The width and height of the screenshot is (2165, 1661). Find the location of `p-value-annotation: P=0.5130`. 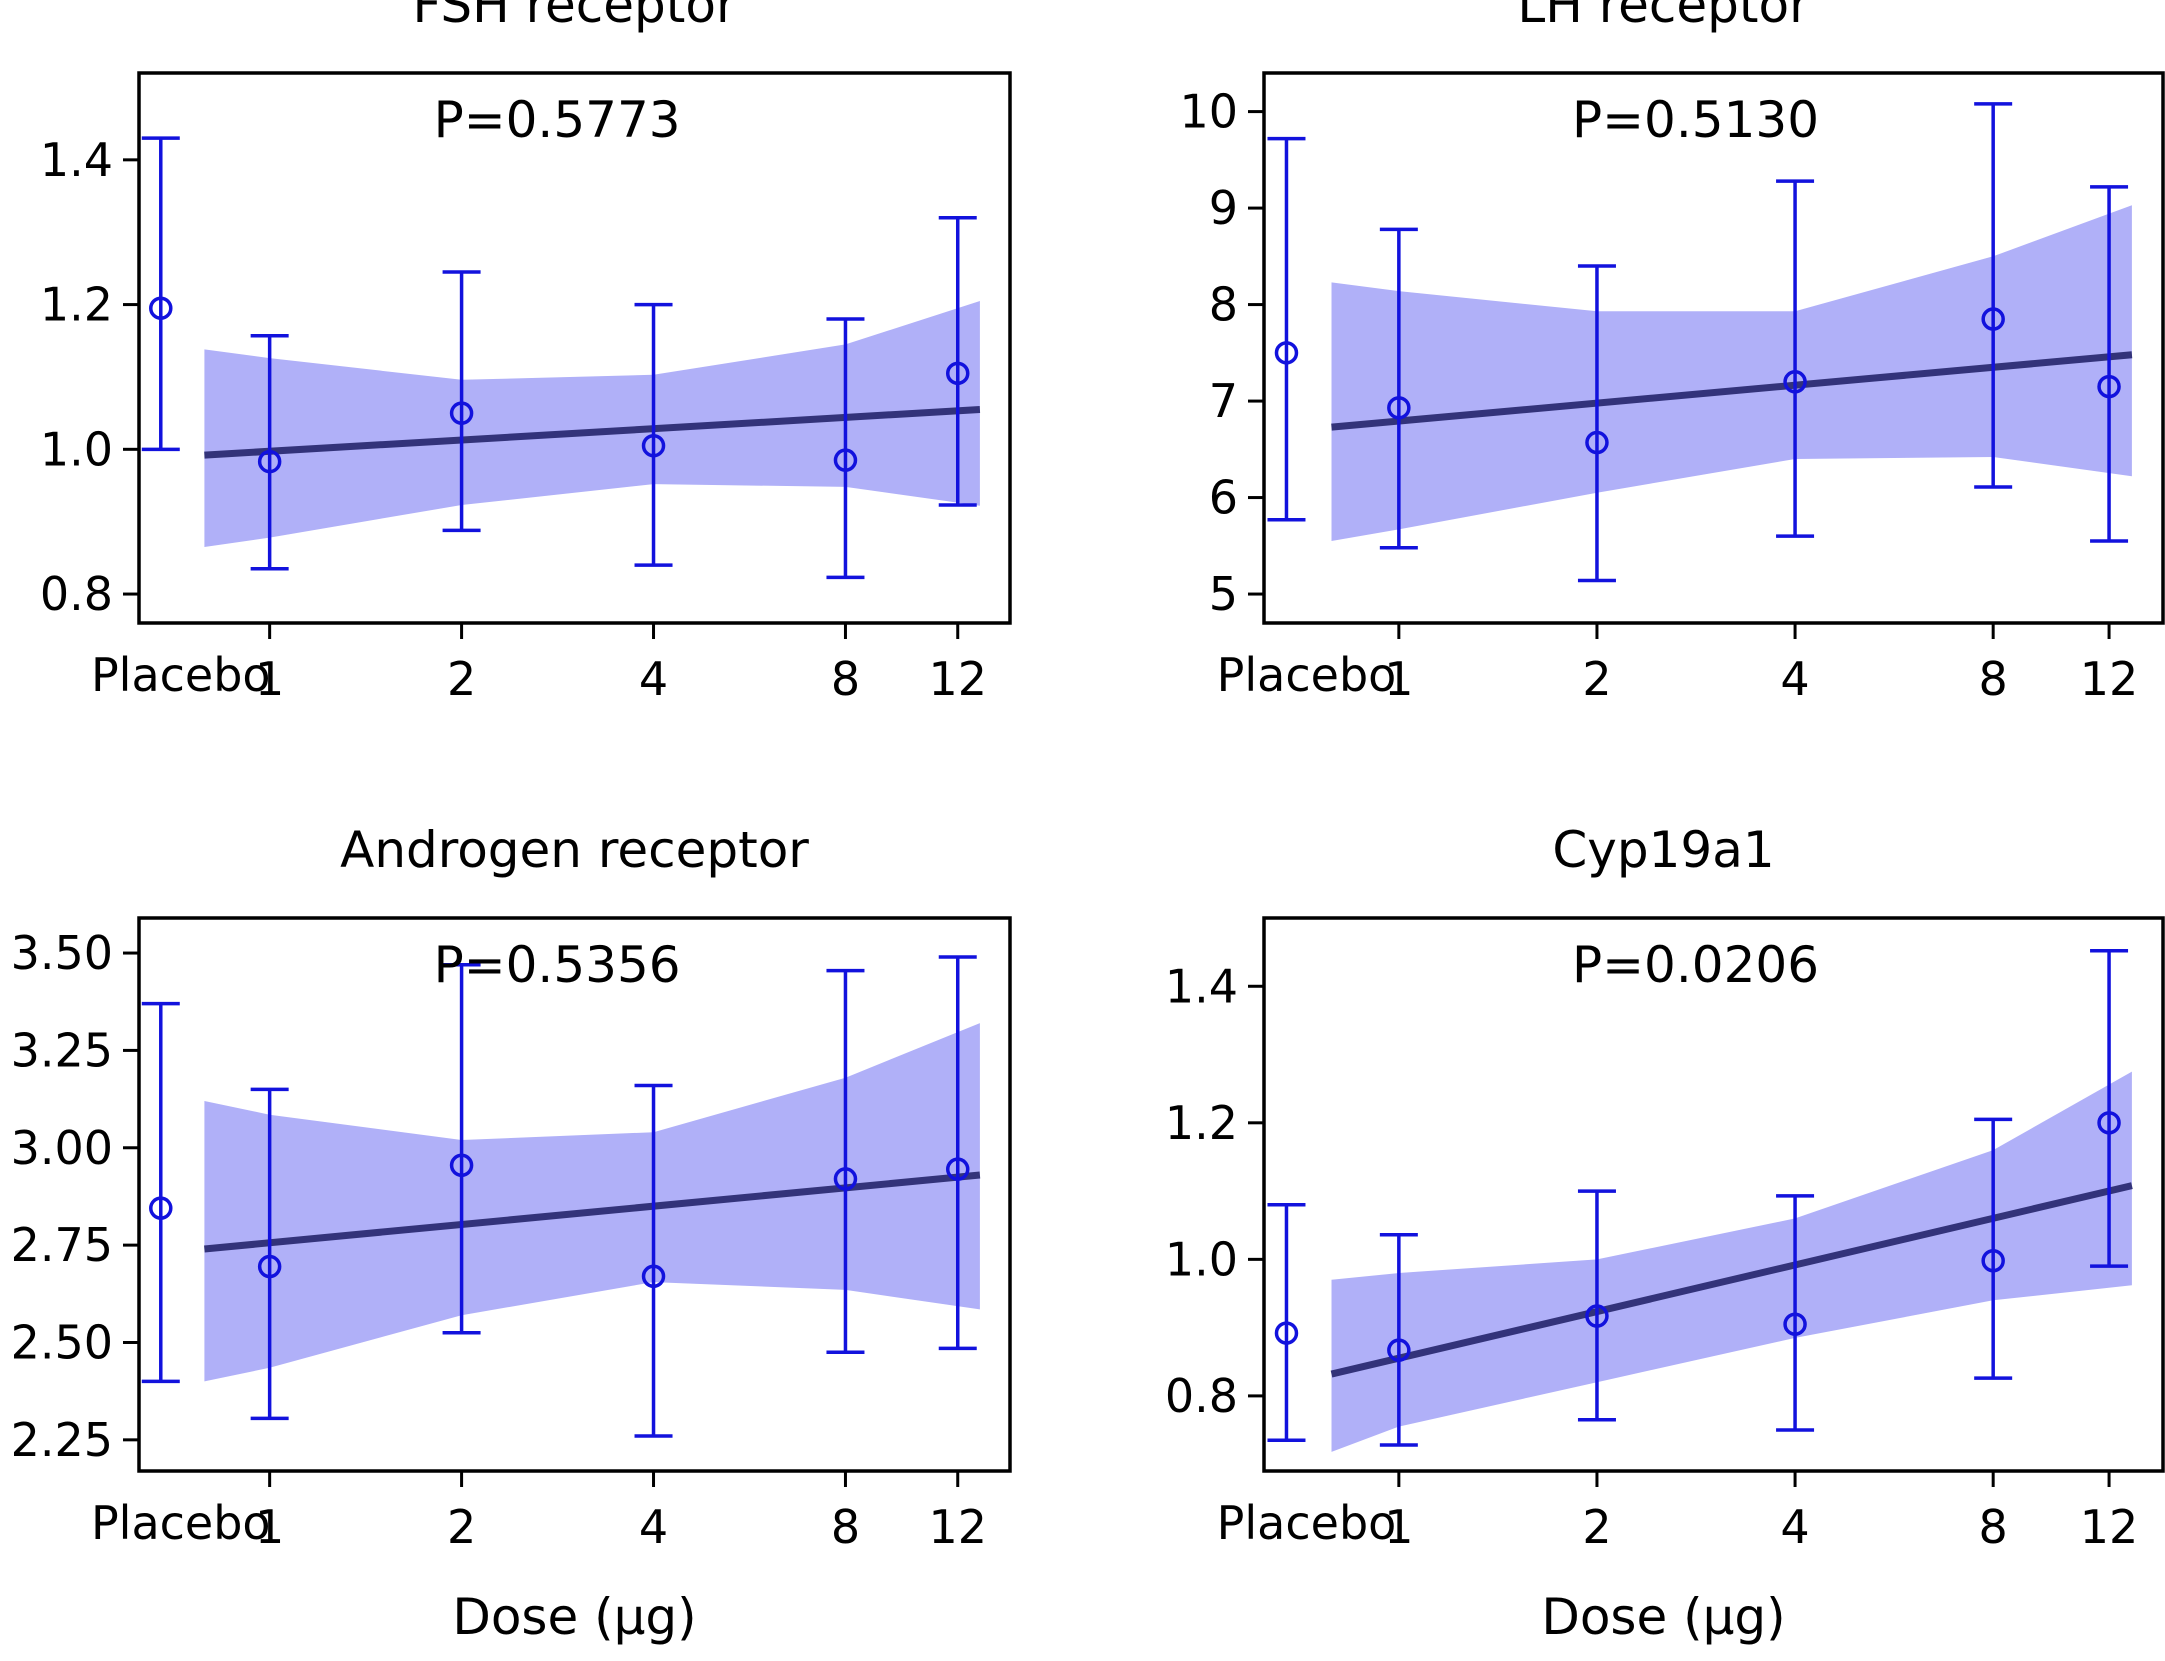

p-value-annotation: P=0.5130 is located at coordinates (1695, 120).